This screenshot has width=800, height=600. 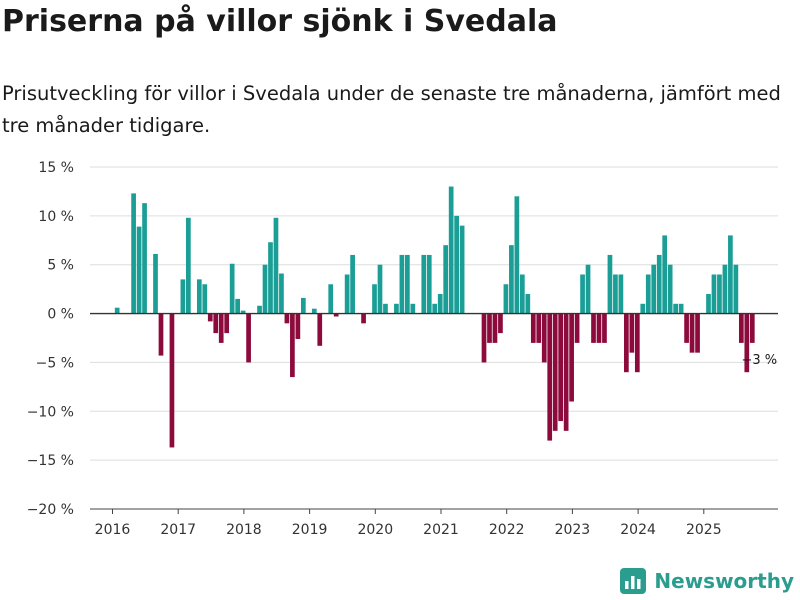 I want to click on y-tick-label: 5 %, so click(x=60, y=266).